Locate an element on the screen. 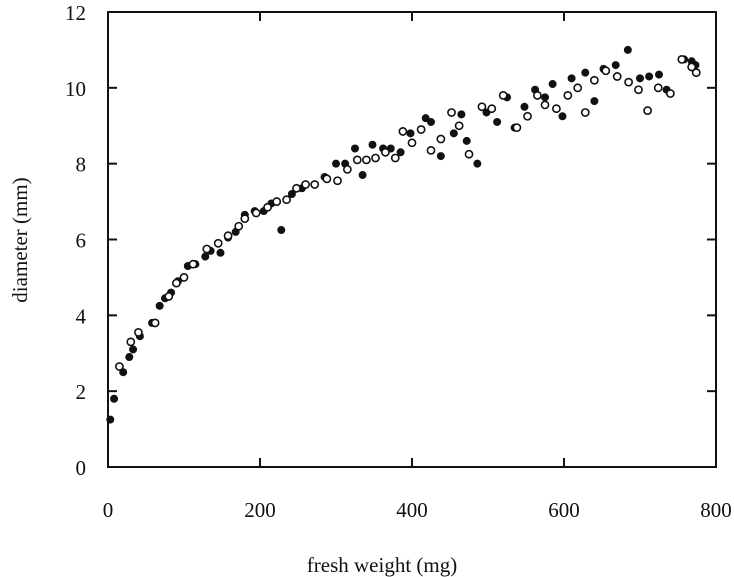  x-tick-label: 800 is located at coordinates (716, 510).